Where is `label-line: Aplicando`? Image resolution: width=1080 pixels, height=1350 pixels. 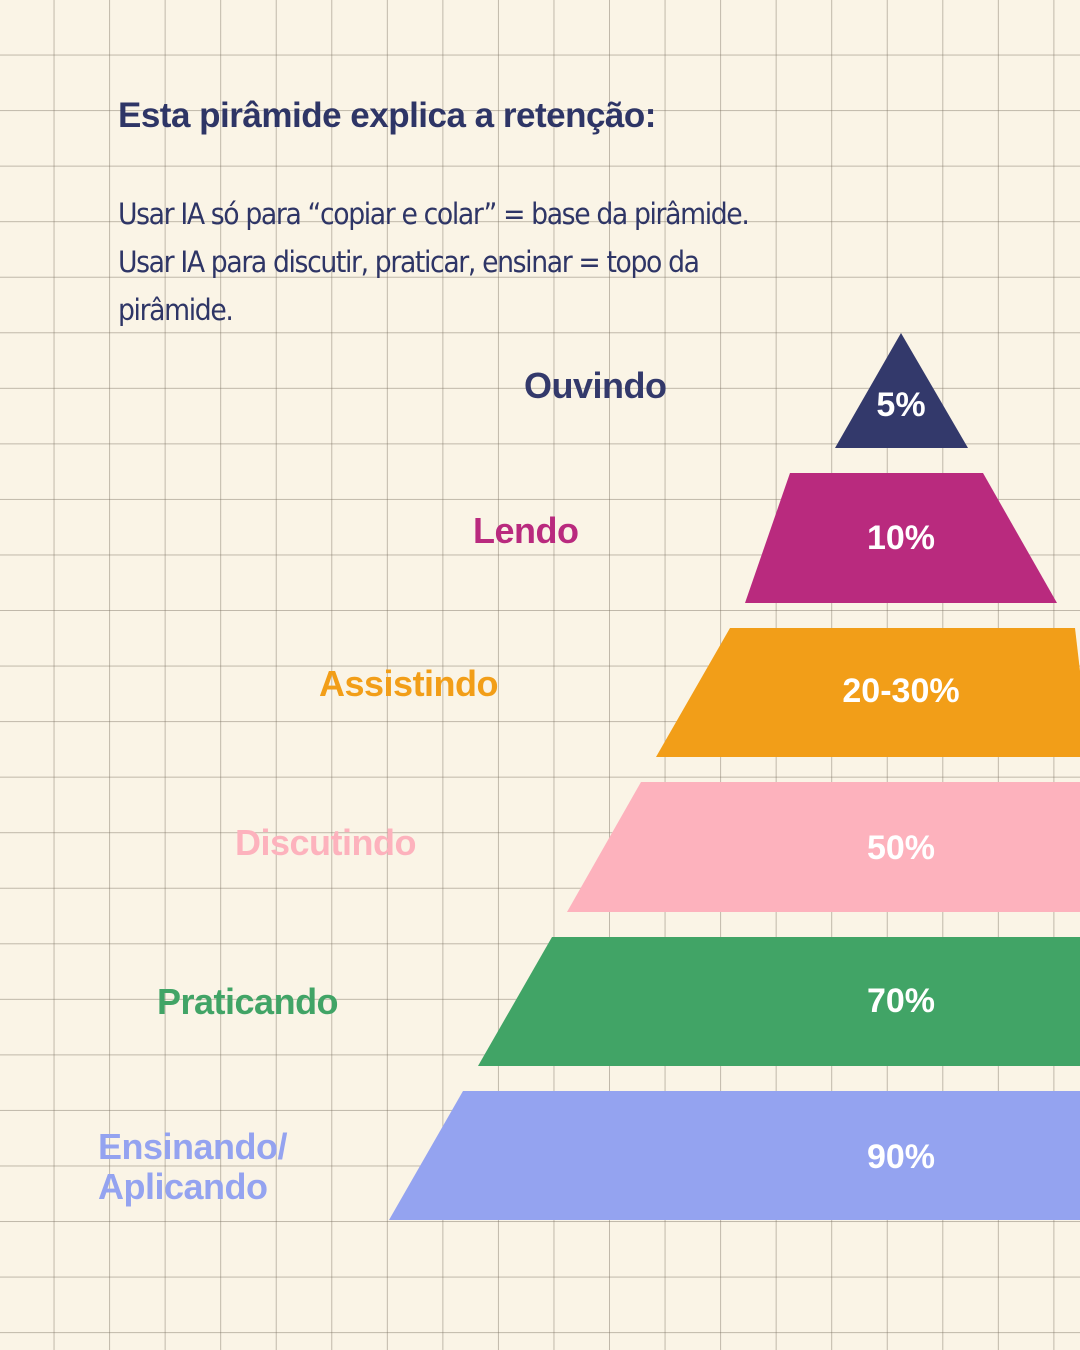 label-line: Aplicando is located at coordinates (183, 1186).